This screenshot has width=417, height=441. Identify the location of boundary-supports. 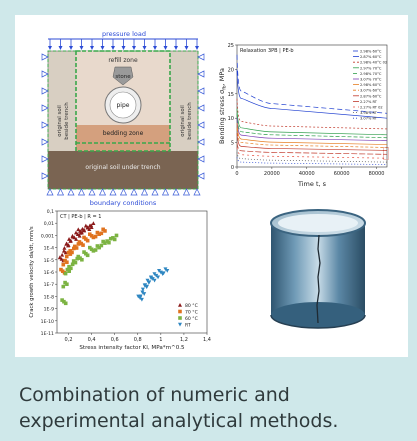
(123, 124).